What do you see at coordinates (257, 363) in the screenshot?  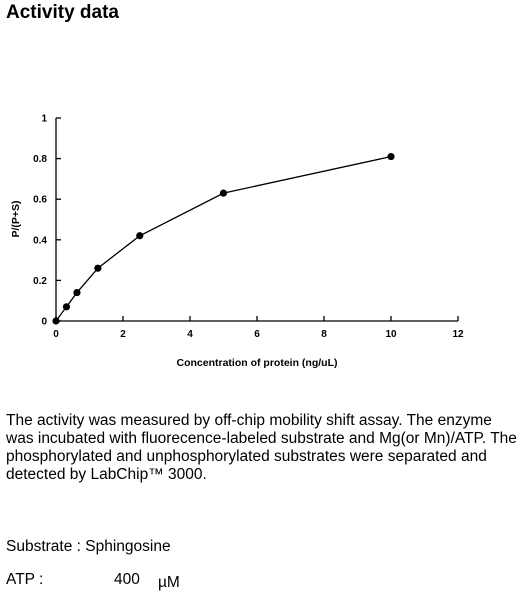 I see `x-axis-label: Concentration of protein (ng/uL)` at bounding box center [257, 363].